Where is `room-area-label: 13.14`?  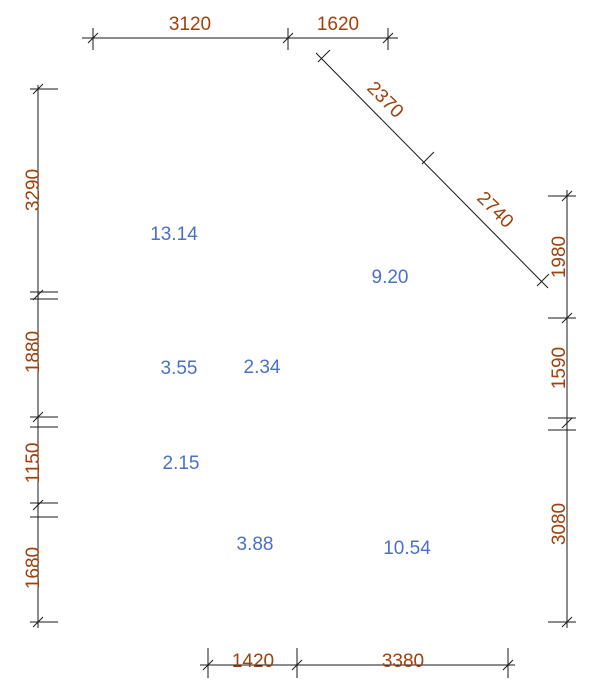
room-area-label: 13.14 is located at coordinates (174, 234).